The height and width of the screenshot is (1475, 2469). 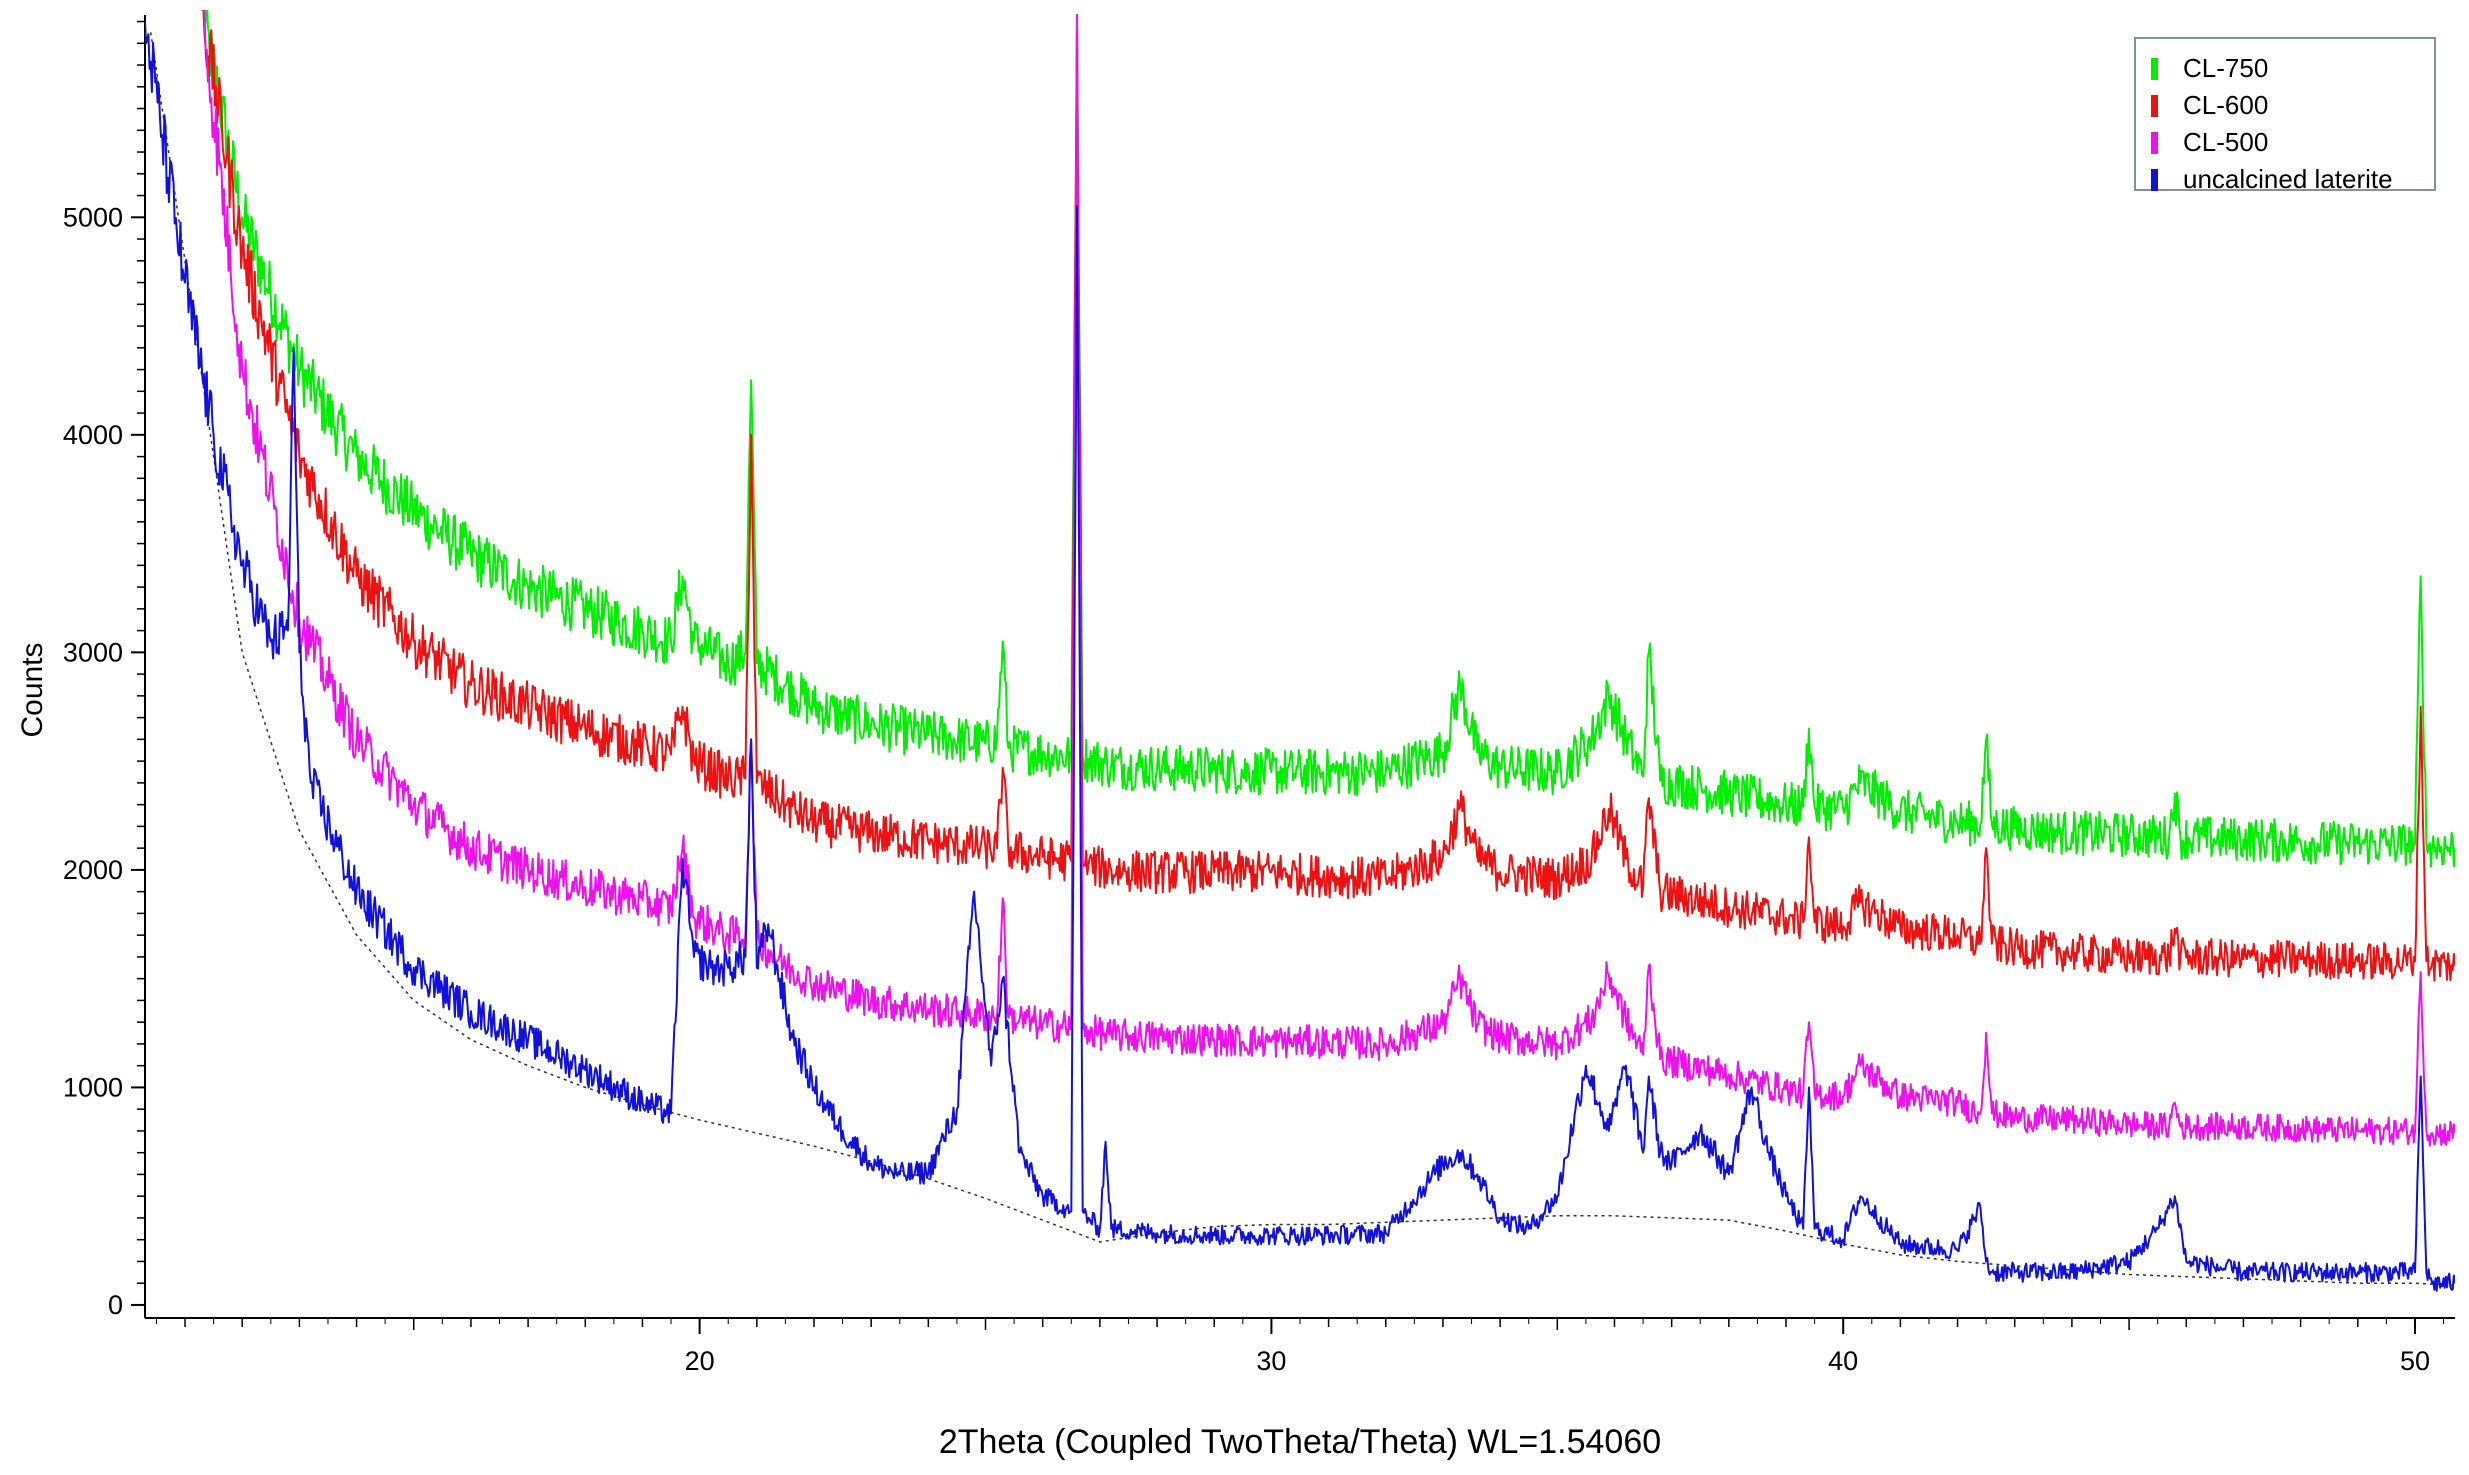 I want to click on legend-label: CL-750, so click(x=2225, y=68).